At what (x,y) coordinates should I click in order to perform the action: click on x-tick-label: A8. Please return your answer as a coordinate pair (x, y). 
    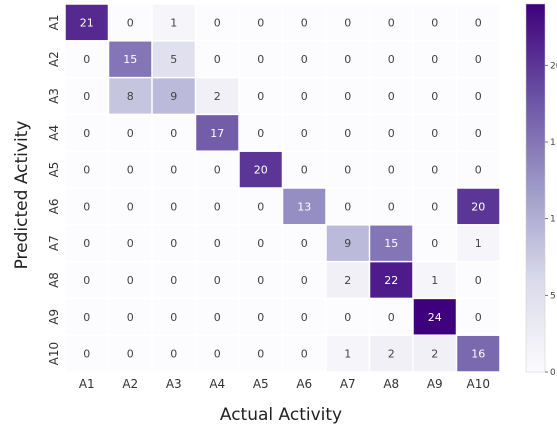
    Looking at the image, I should click on (391, 384).